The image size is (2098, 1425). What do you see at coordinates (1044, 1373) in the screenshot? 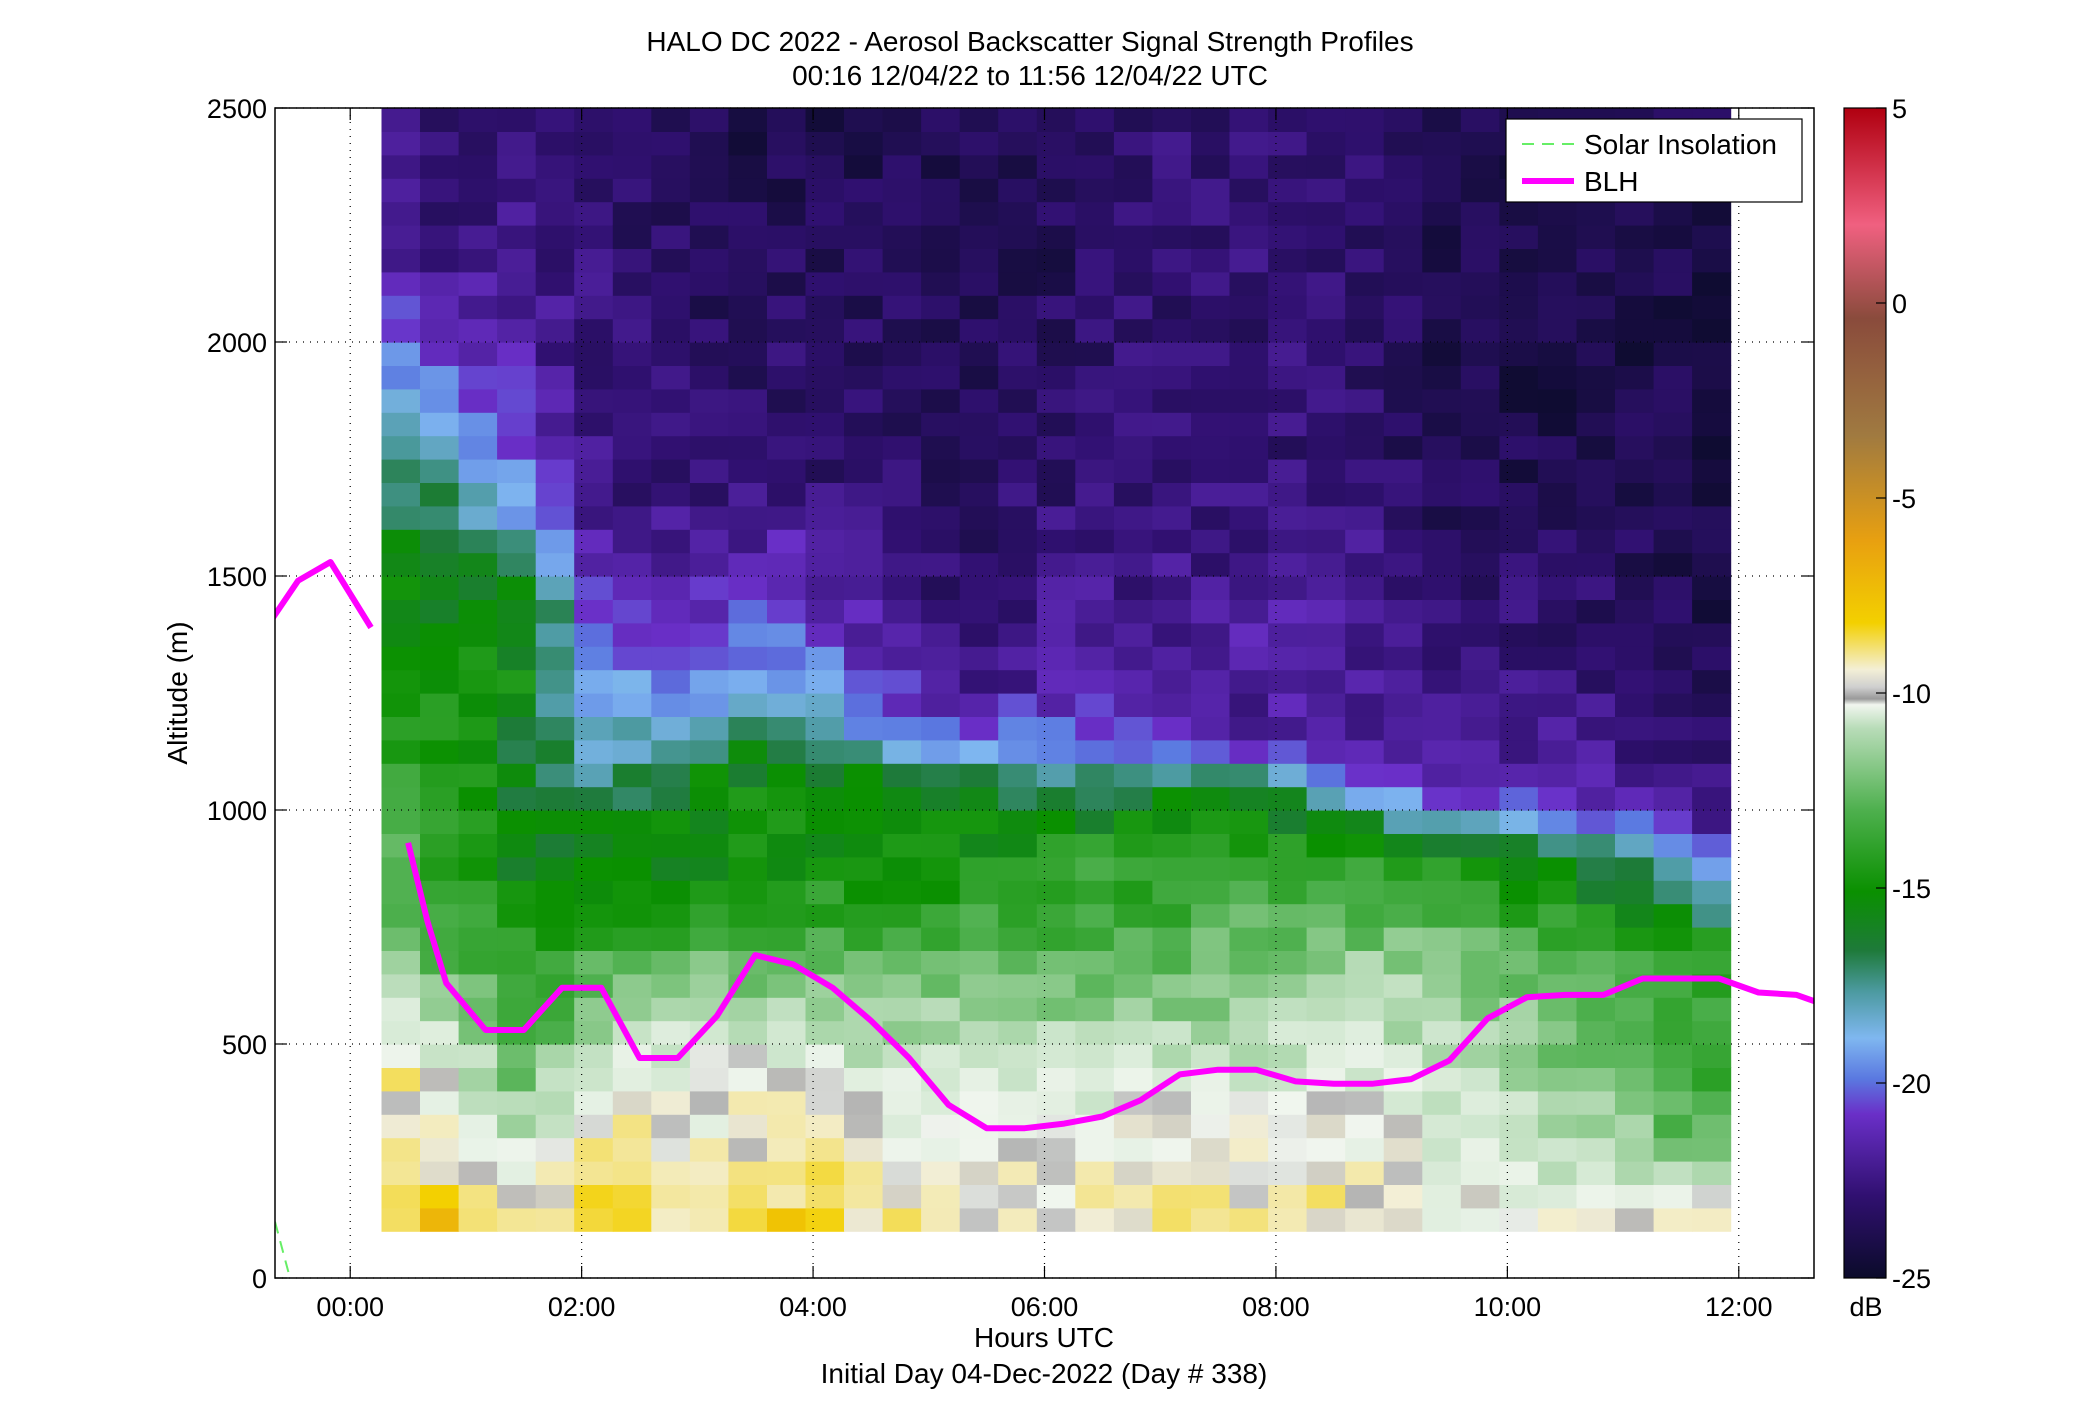
I see `x-axis-note: Initial Day 04-Dec-2022 (Day # 338)` at bounding box center [1044, 1373].